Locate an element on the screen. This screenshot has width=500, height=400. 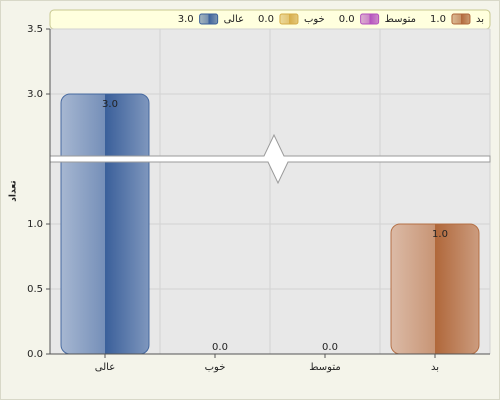
axis-break is located at coordinates (270, 159).